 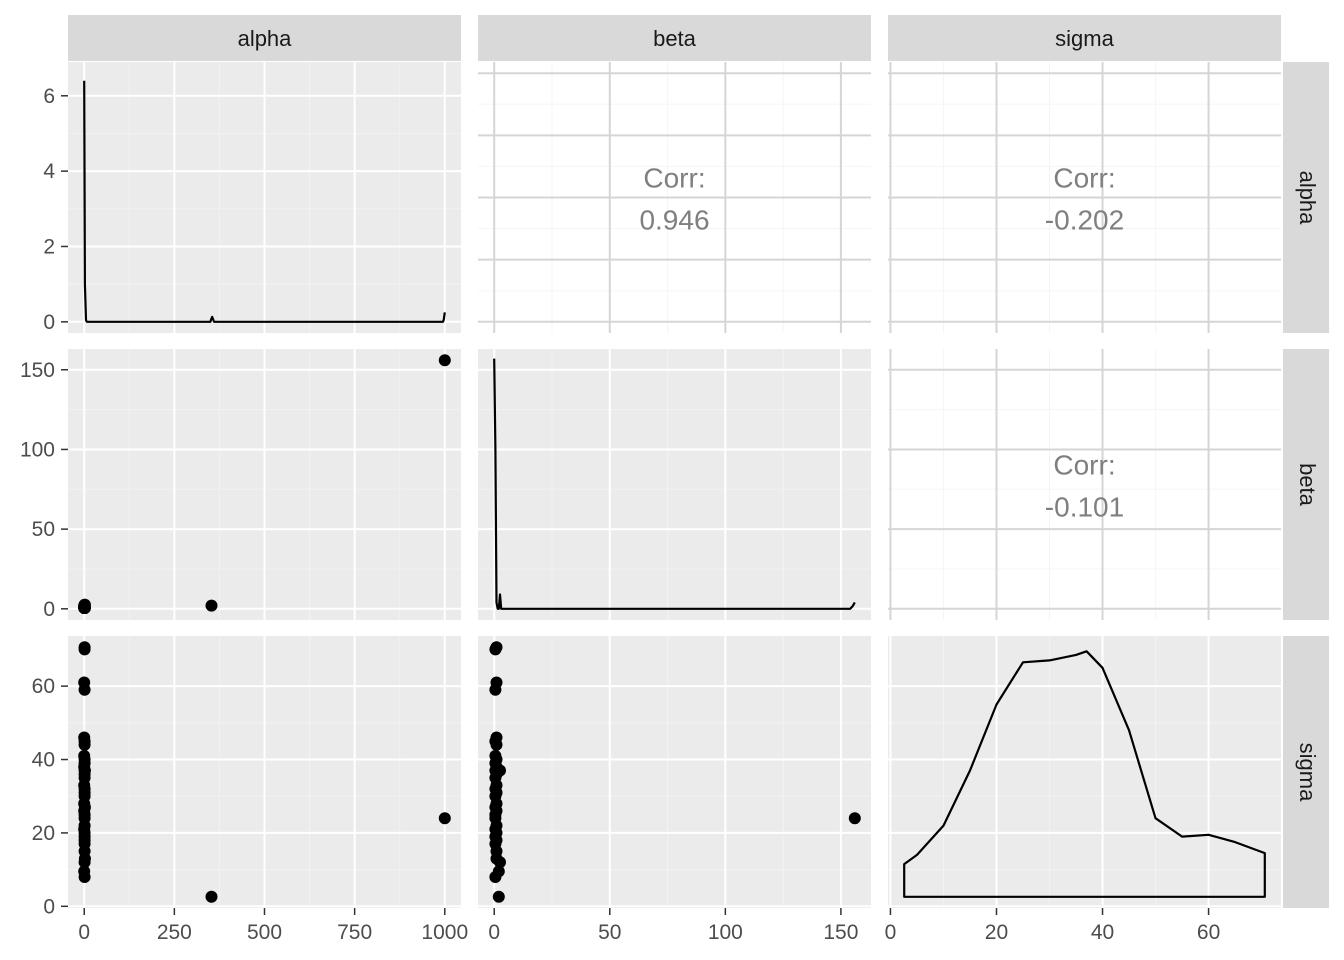 What do you see at coordinates (37, 370) in the screenshot?
I see `y-tick-label-beta: 150` at bounding box center [37, 370].